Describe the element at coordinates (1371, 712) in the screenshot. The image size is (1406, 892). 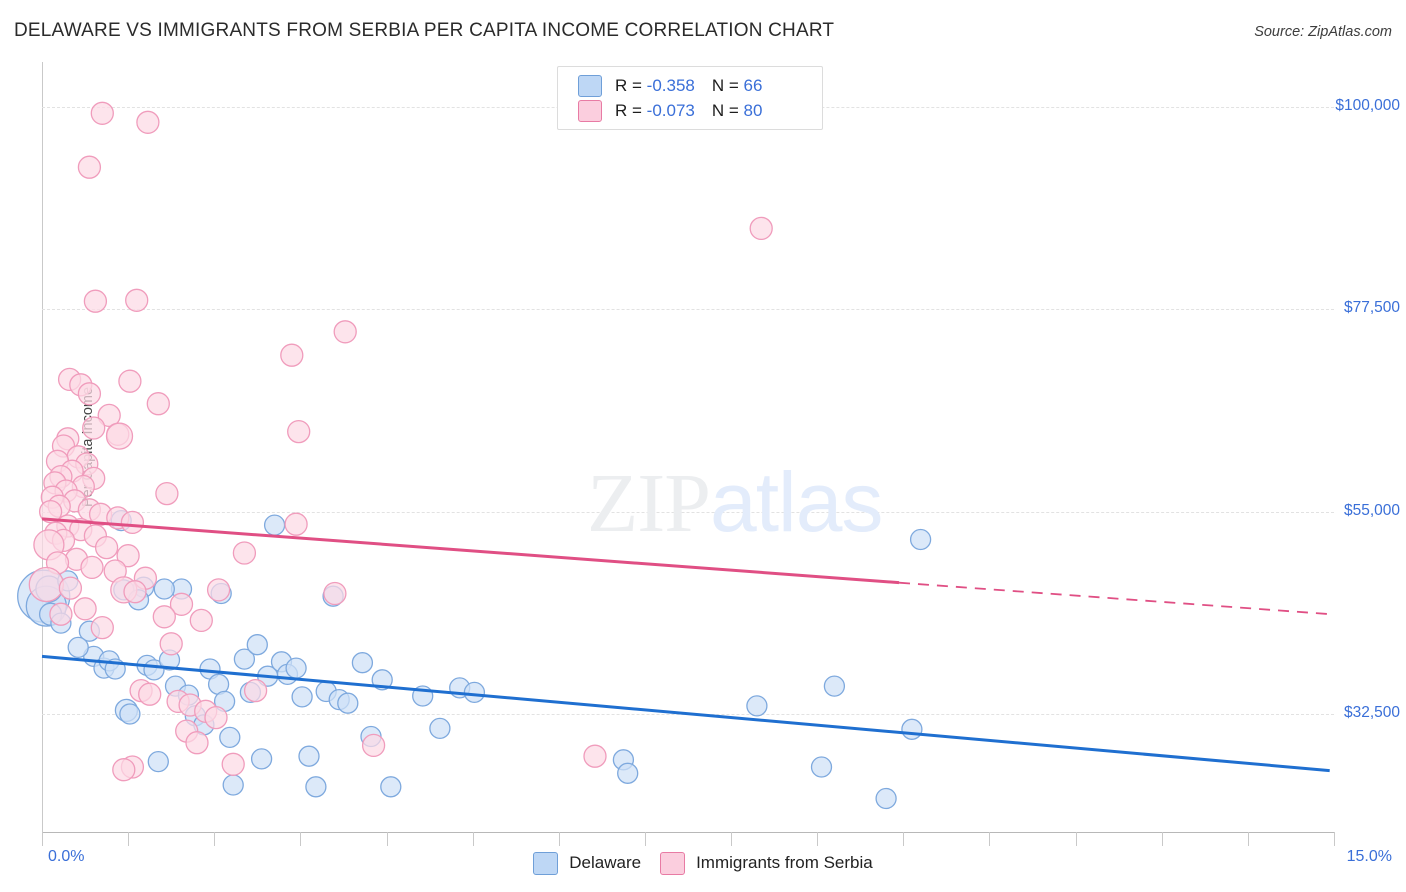
I see `y-axis-tick-label: $32,500` at that location.